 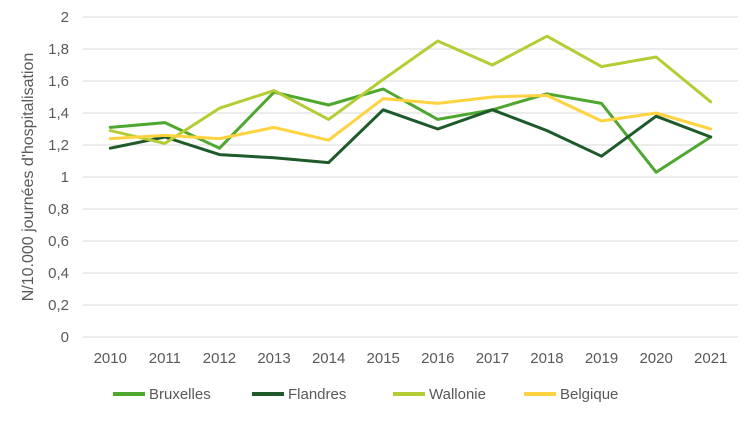 I want to click on y-tick-label: 0,4, so click(x=58, y=273).